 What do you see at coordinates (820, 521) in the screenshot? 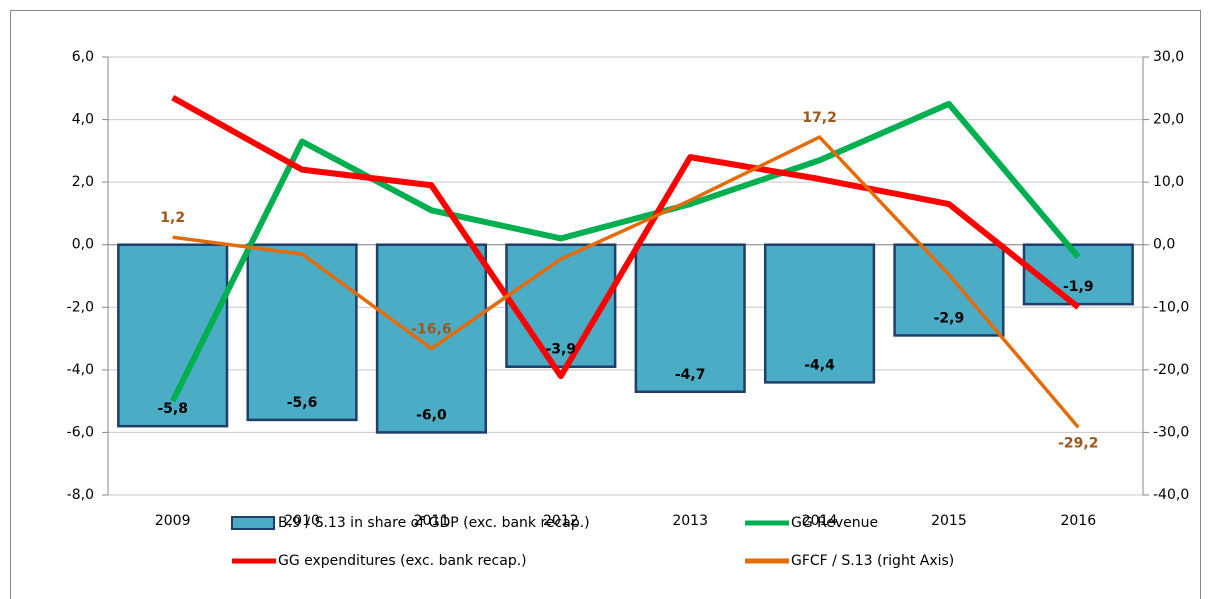
I see `x-tick-label: 2014` at bounding box center [820, 521].